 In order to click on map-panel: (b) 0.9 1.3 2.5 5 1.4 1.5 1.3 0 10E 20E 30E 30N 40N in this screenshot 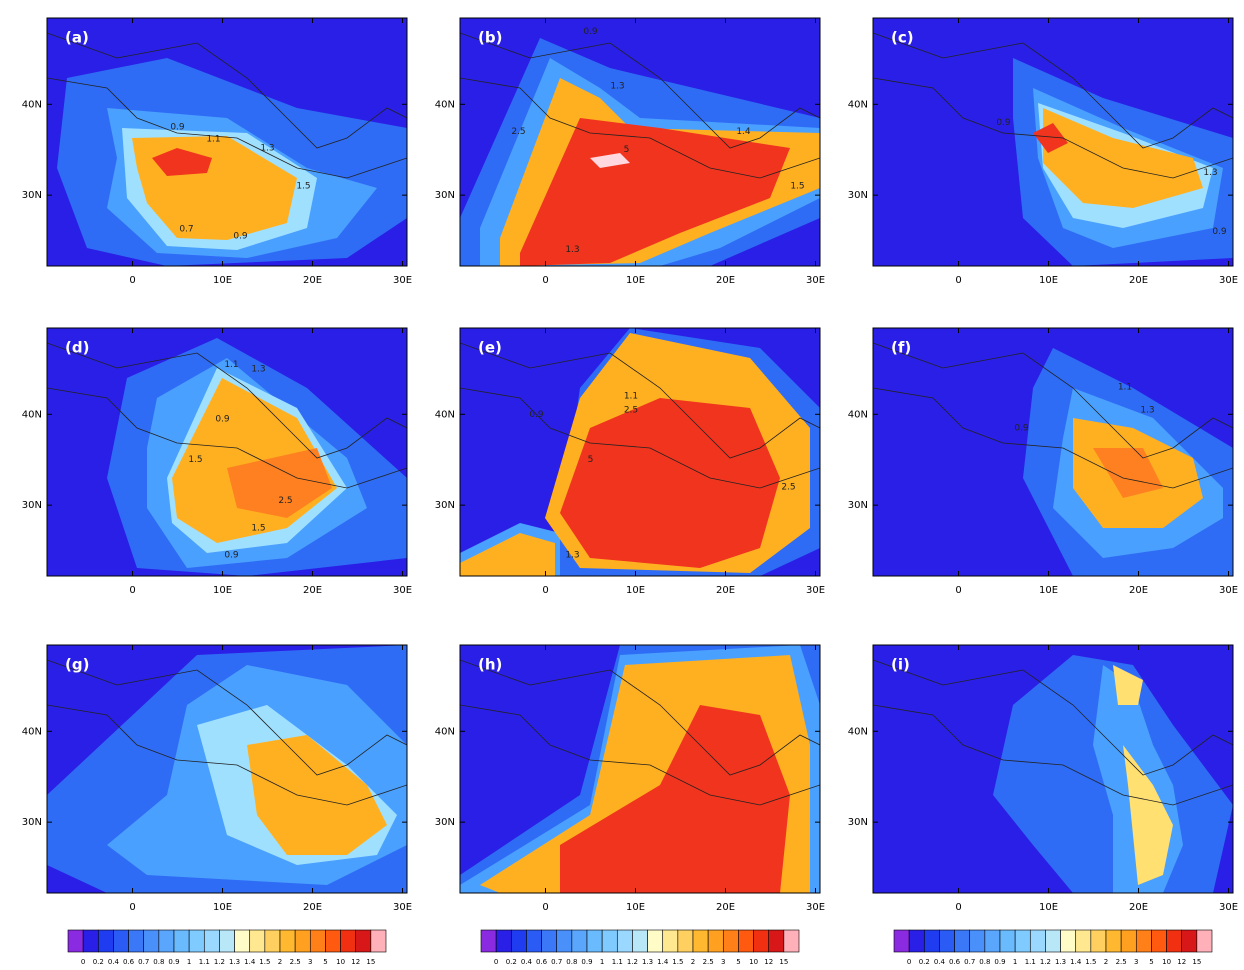, I will do `click(630, 151)`.